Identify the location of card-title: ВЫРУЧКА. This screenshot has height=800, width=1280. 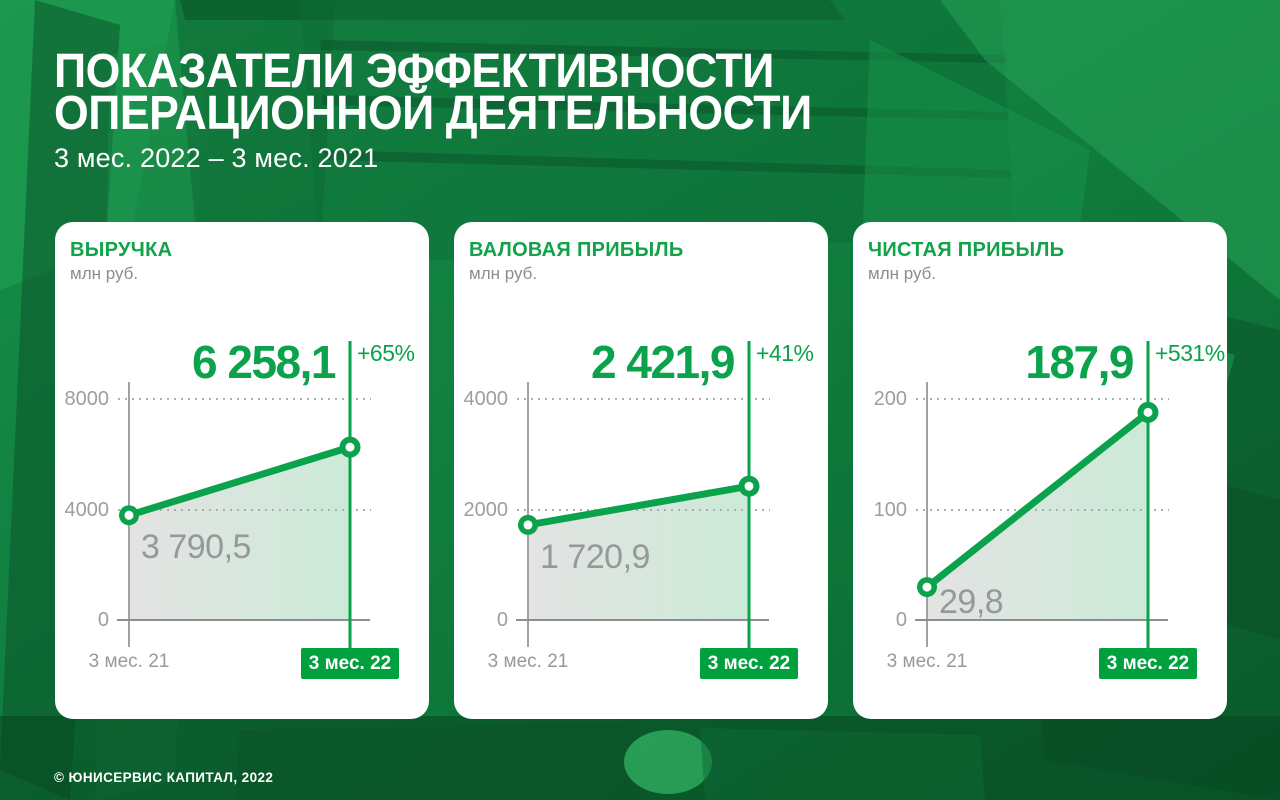
(121, 250).